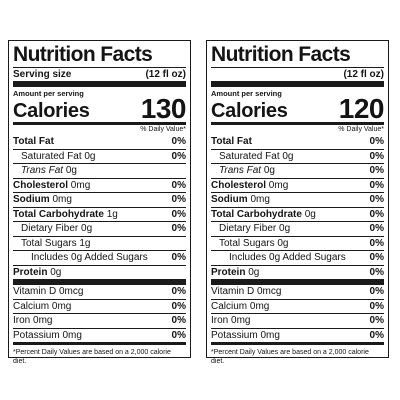 This screenshot has width=400, height=400. Describe the element at coordinates (99, 292) in the screenshot. I see `vitamin-row-vitamin-d: Vitamin D 0mcg 0%` at that location.